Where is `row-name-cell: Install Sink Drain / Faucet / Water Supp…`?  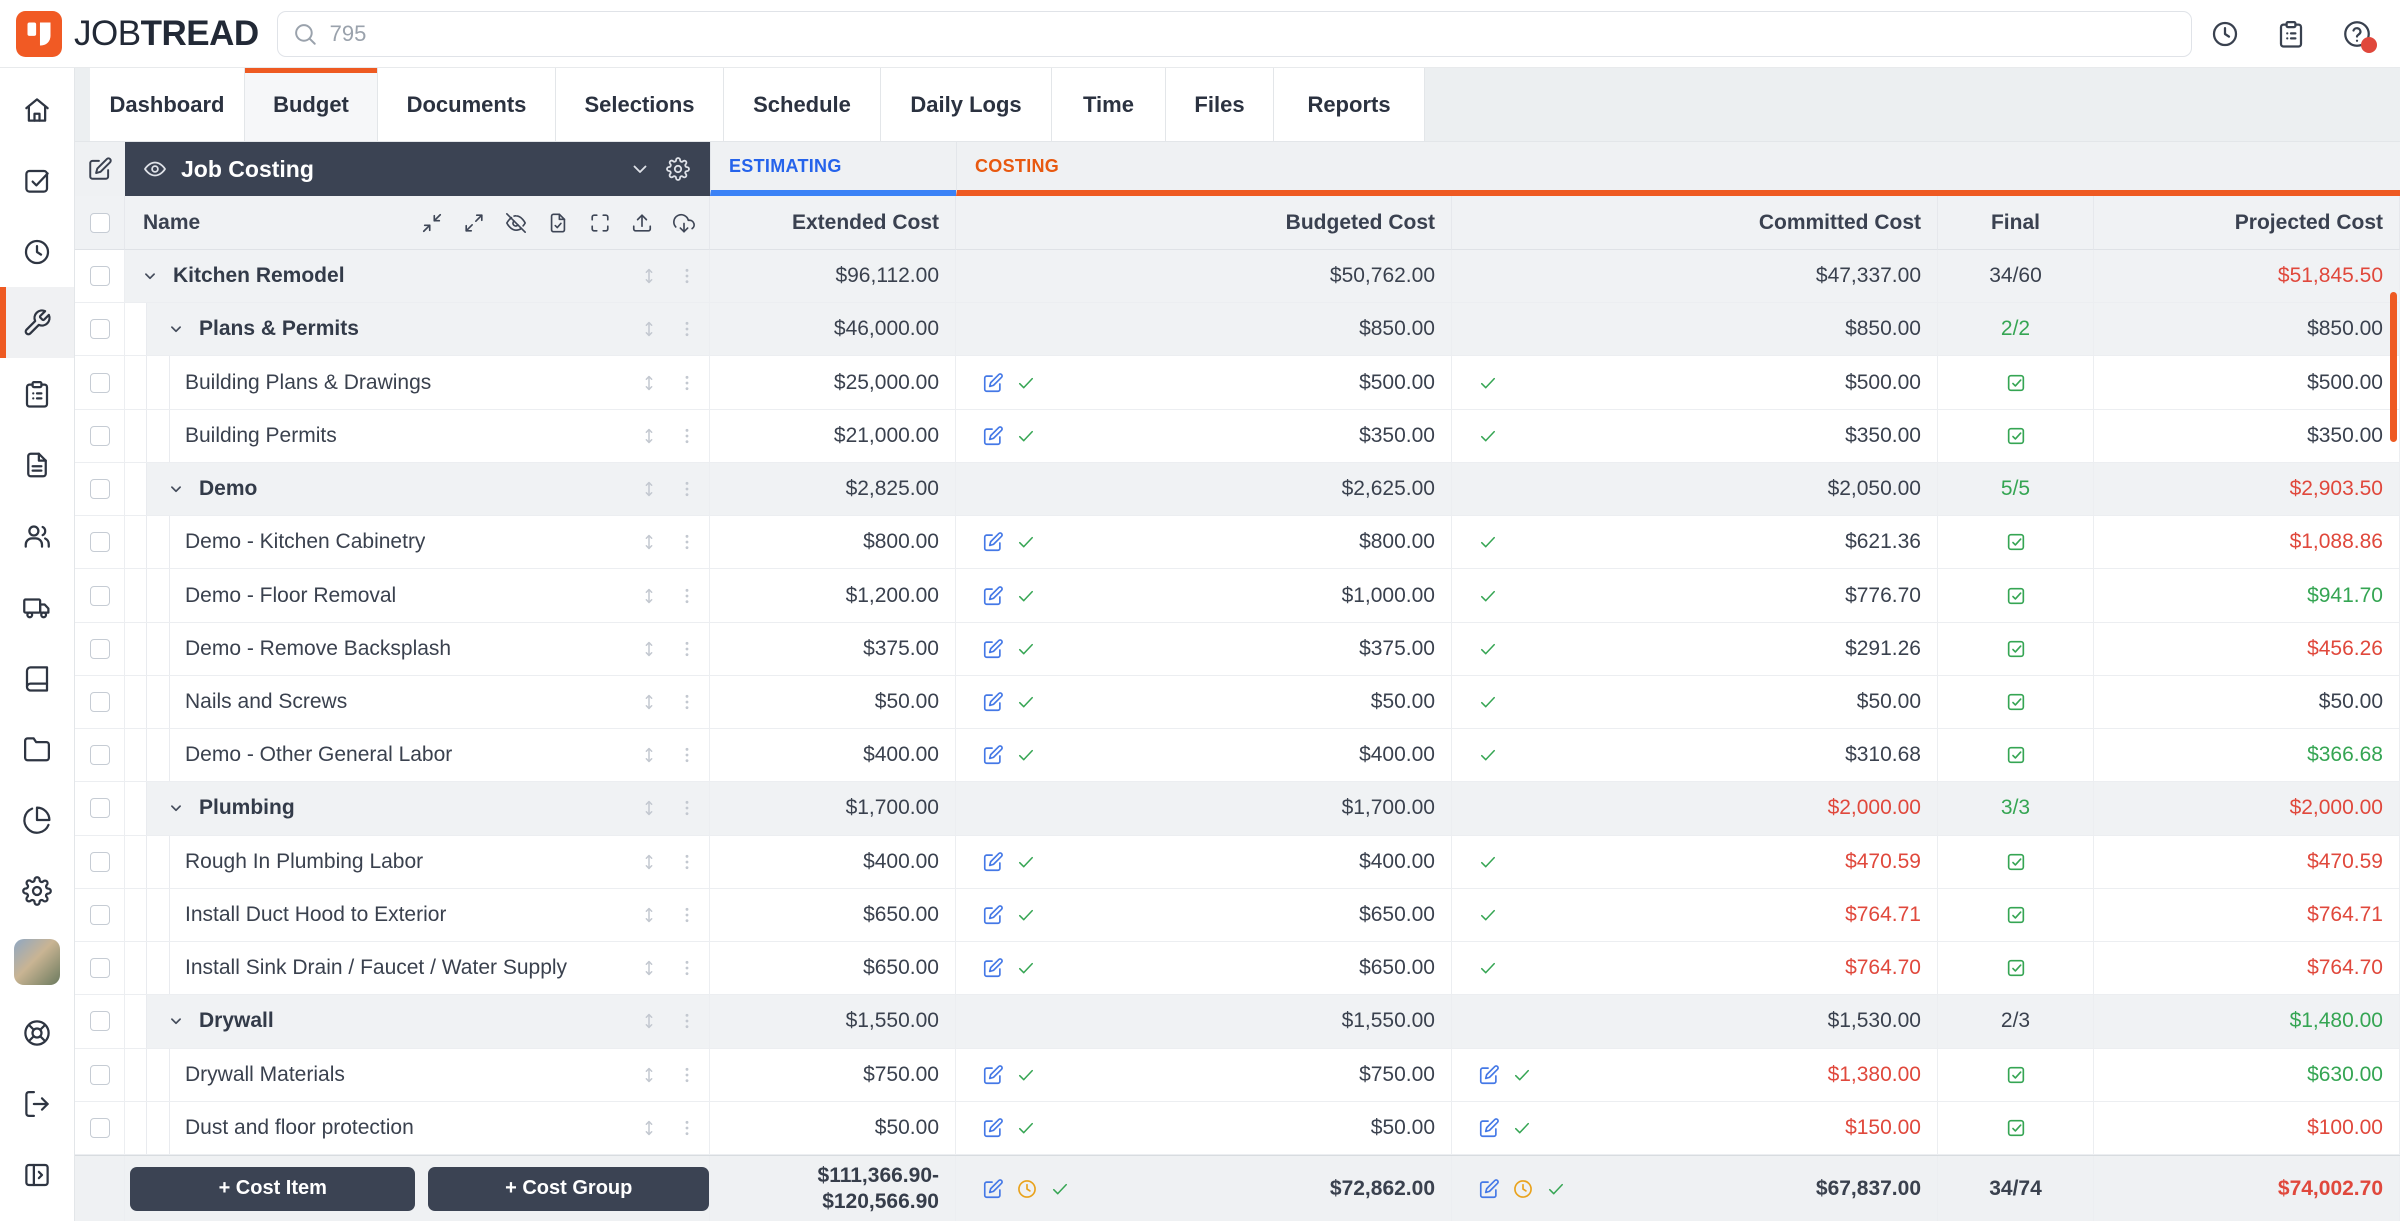 row-name-cell: Install Sink Drain / Faucet / Water Supp… is located at coordinates (417, 969).